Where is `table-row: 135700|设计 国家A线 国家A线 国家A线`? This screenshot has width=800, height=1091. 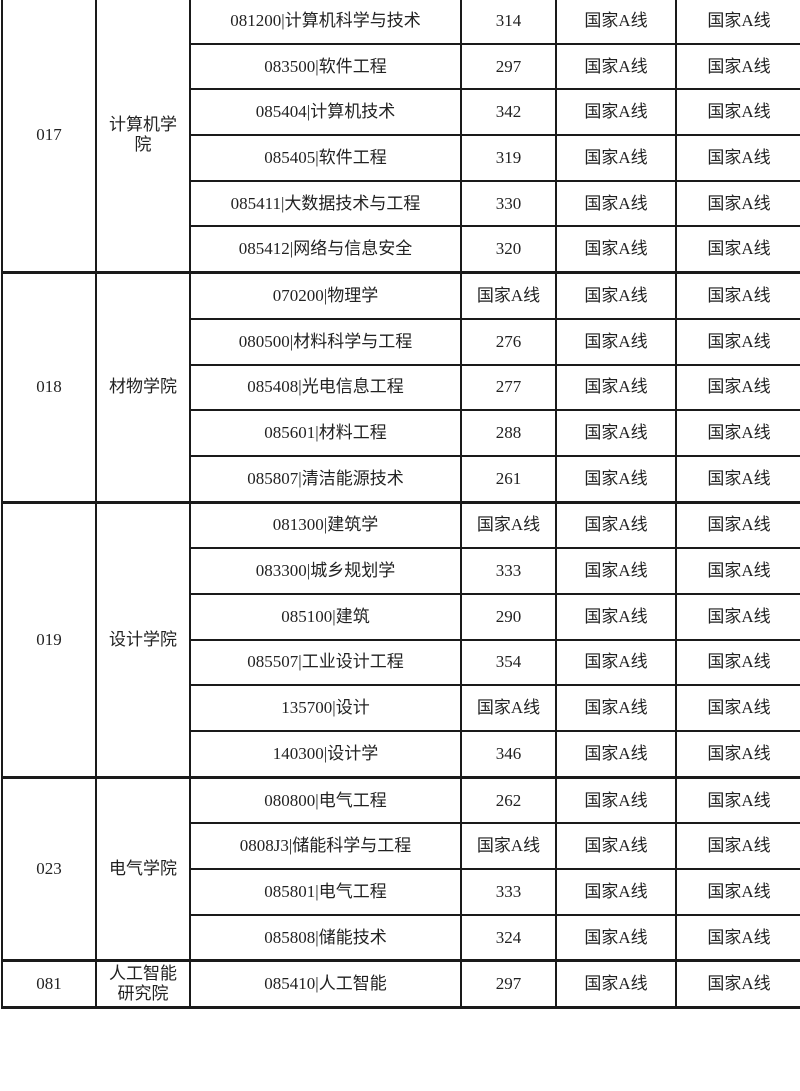
table-row: 135700|设计 国家A线 国家A线 国家A线 is located at coordinates (401, 708).